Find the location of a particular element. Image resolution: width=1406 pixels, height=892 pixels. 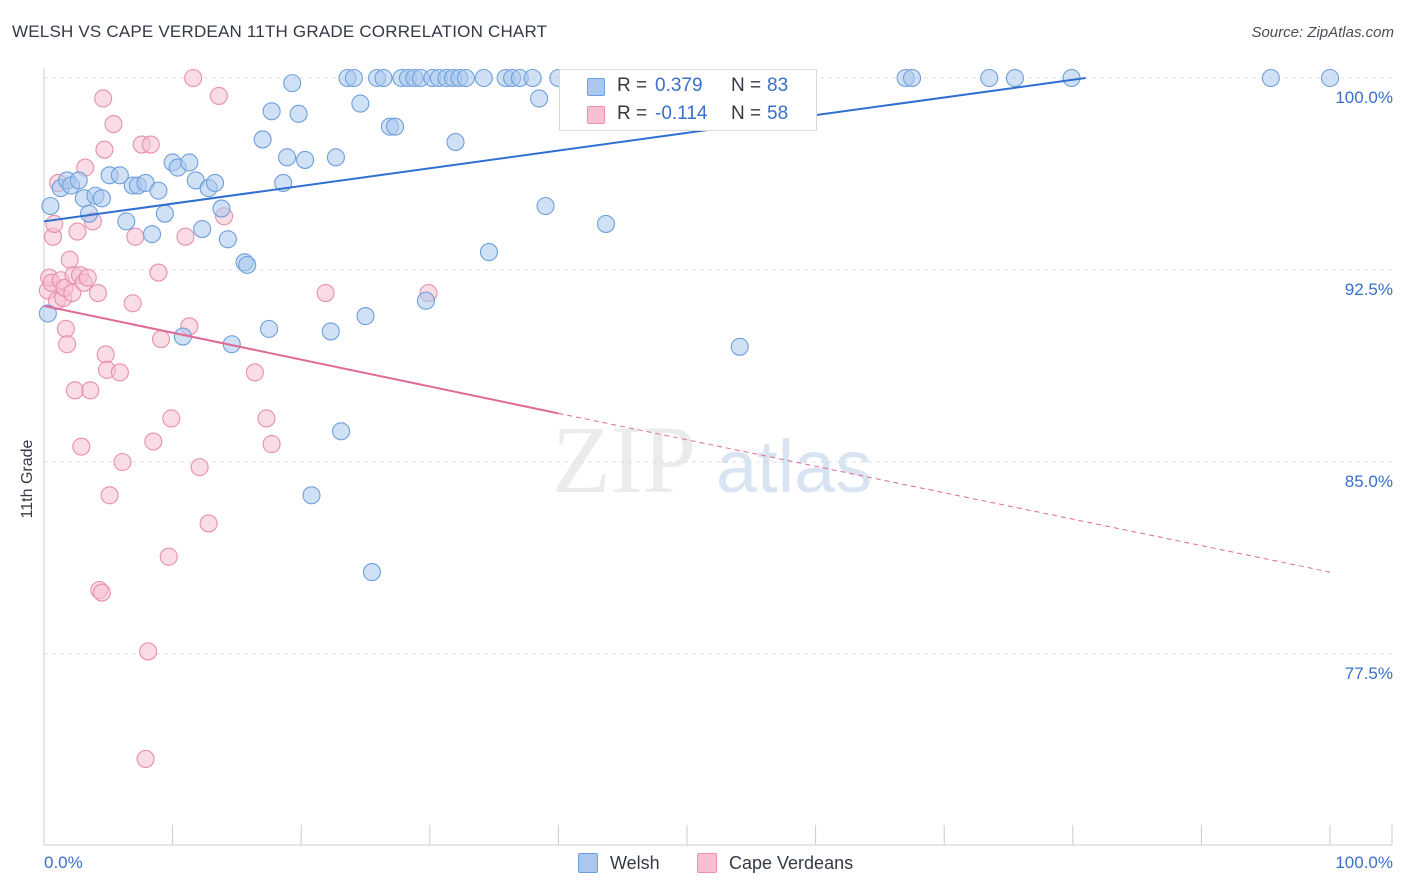

cape-n-value: 58 is located at coordinates (778, 113).